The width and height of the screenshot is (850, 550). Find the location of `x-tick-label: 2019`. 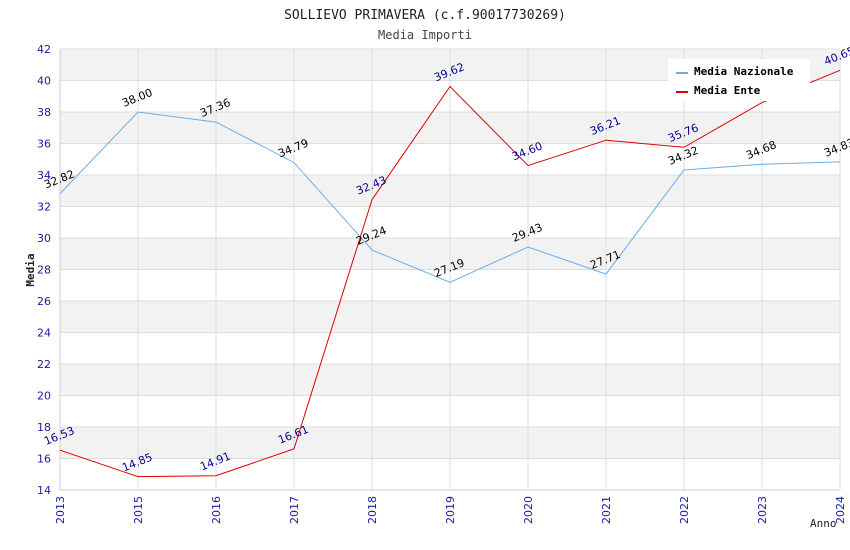

x-tick-label: 2019 is located at coordinates (450, 510).